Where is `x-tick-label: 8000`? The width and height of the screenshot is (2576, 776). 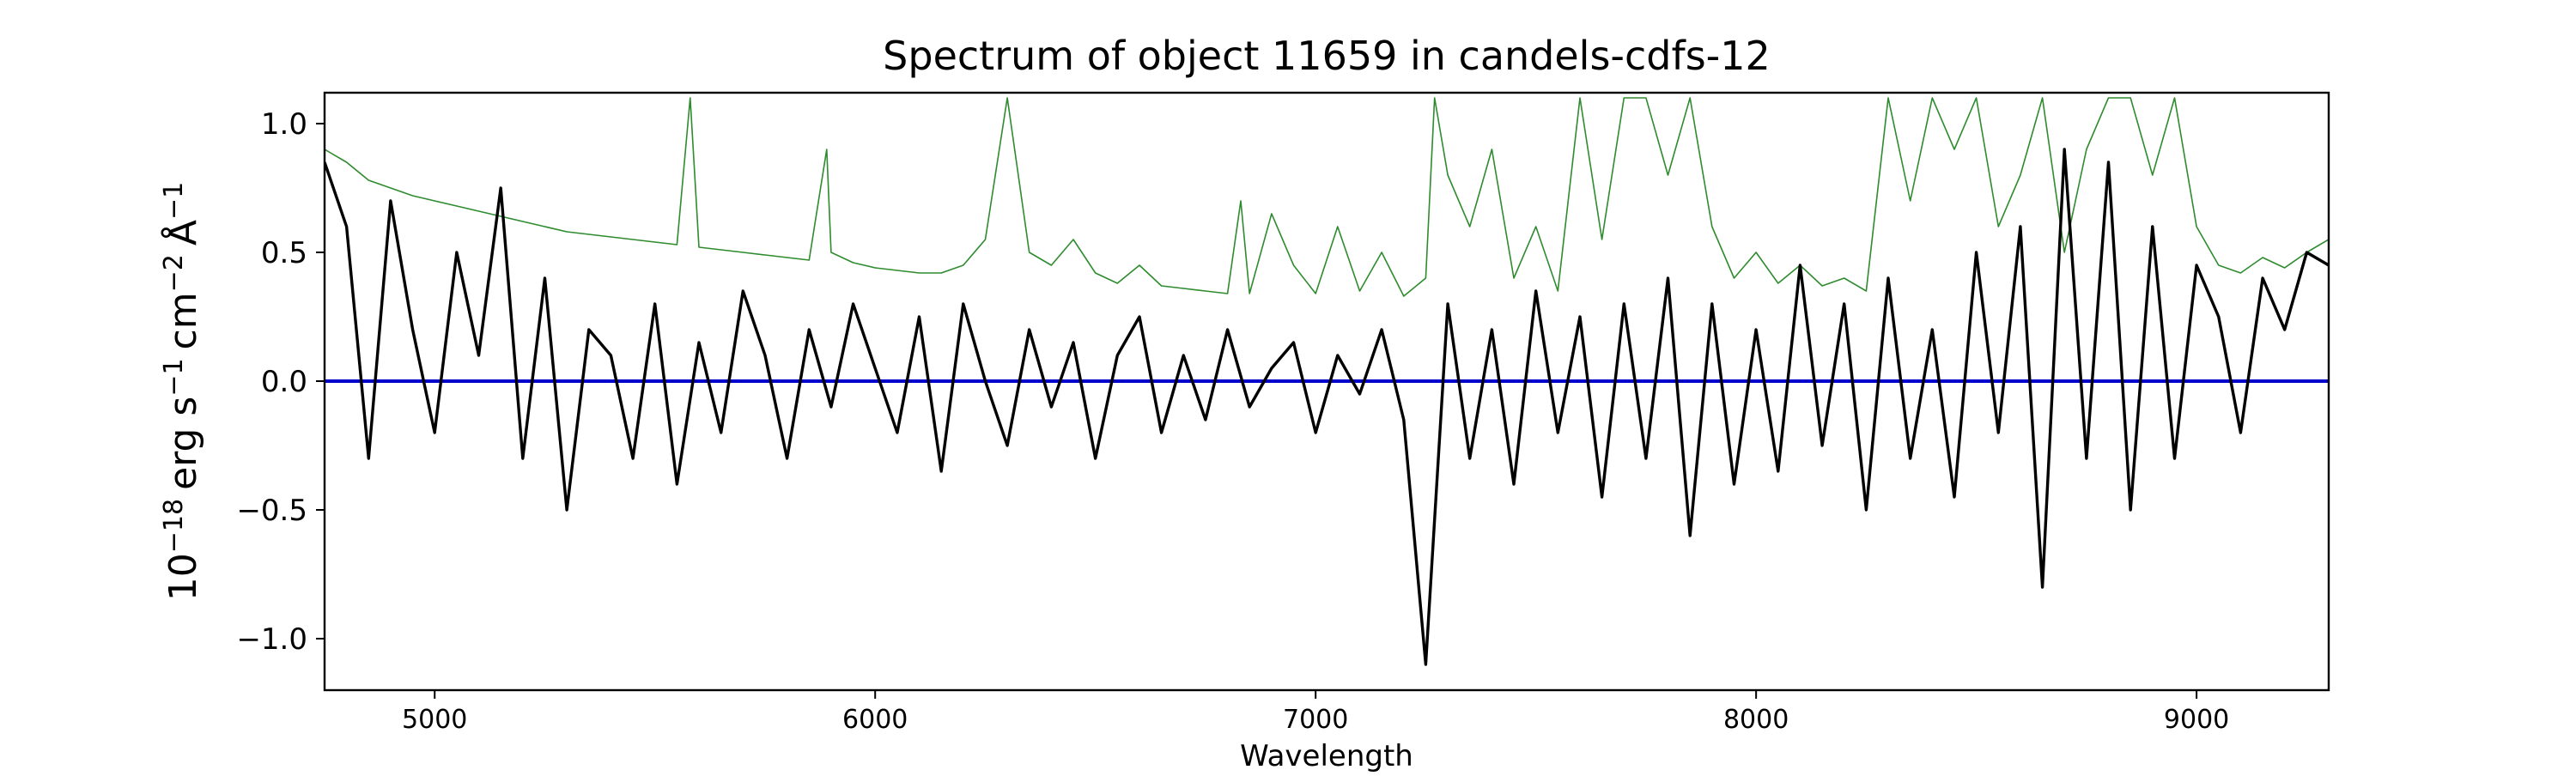
x-tick-label: 8000 is located at coordinates (1756, 720).